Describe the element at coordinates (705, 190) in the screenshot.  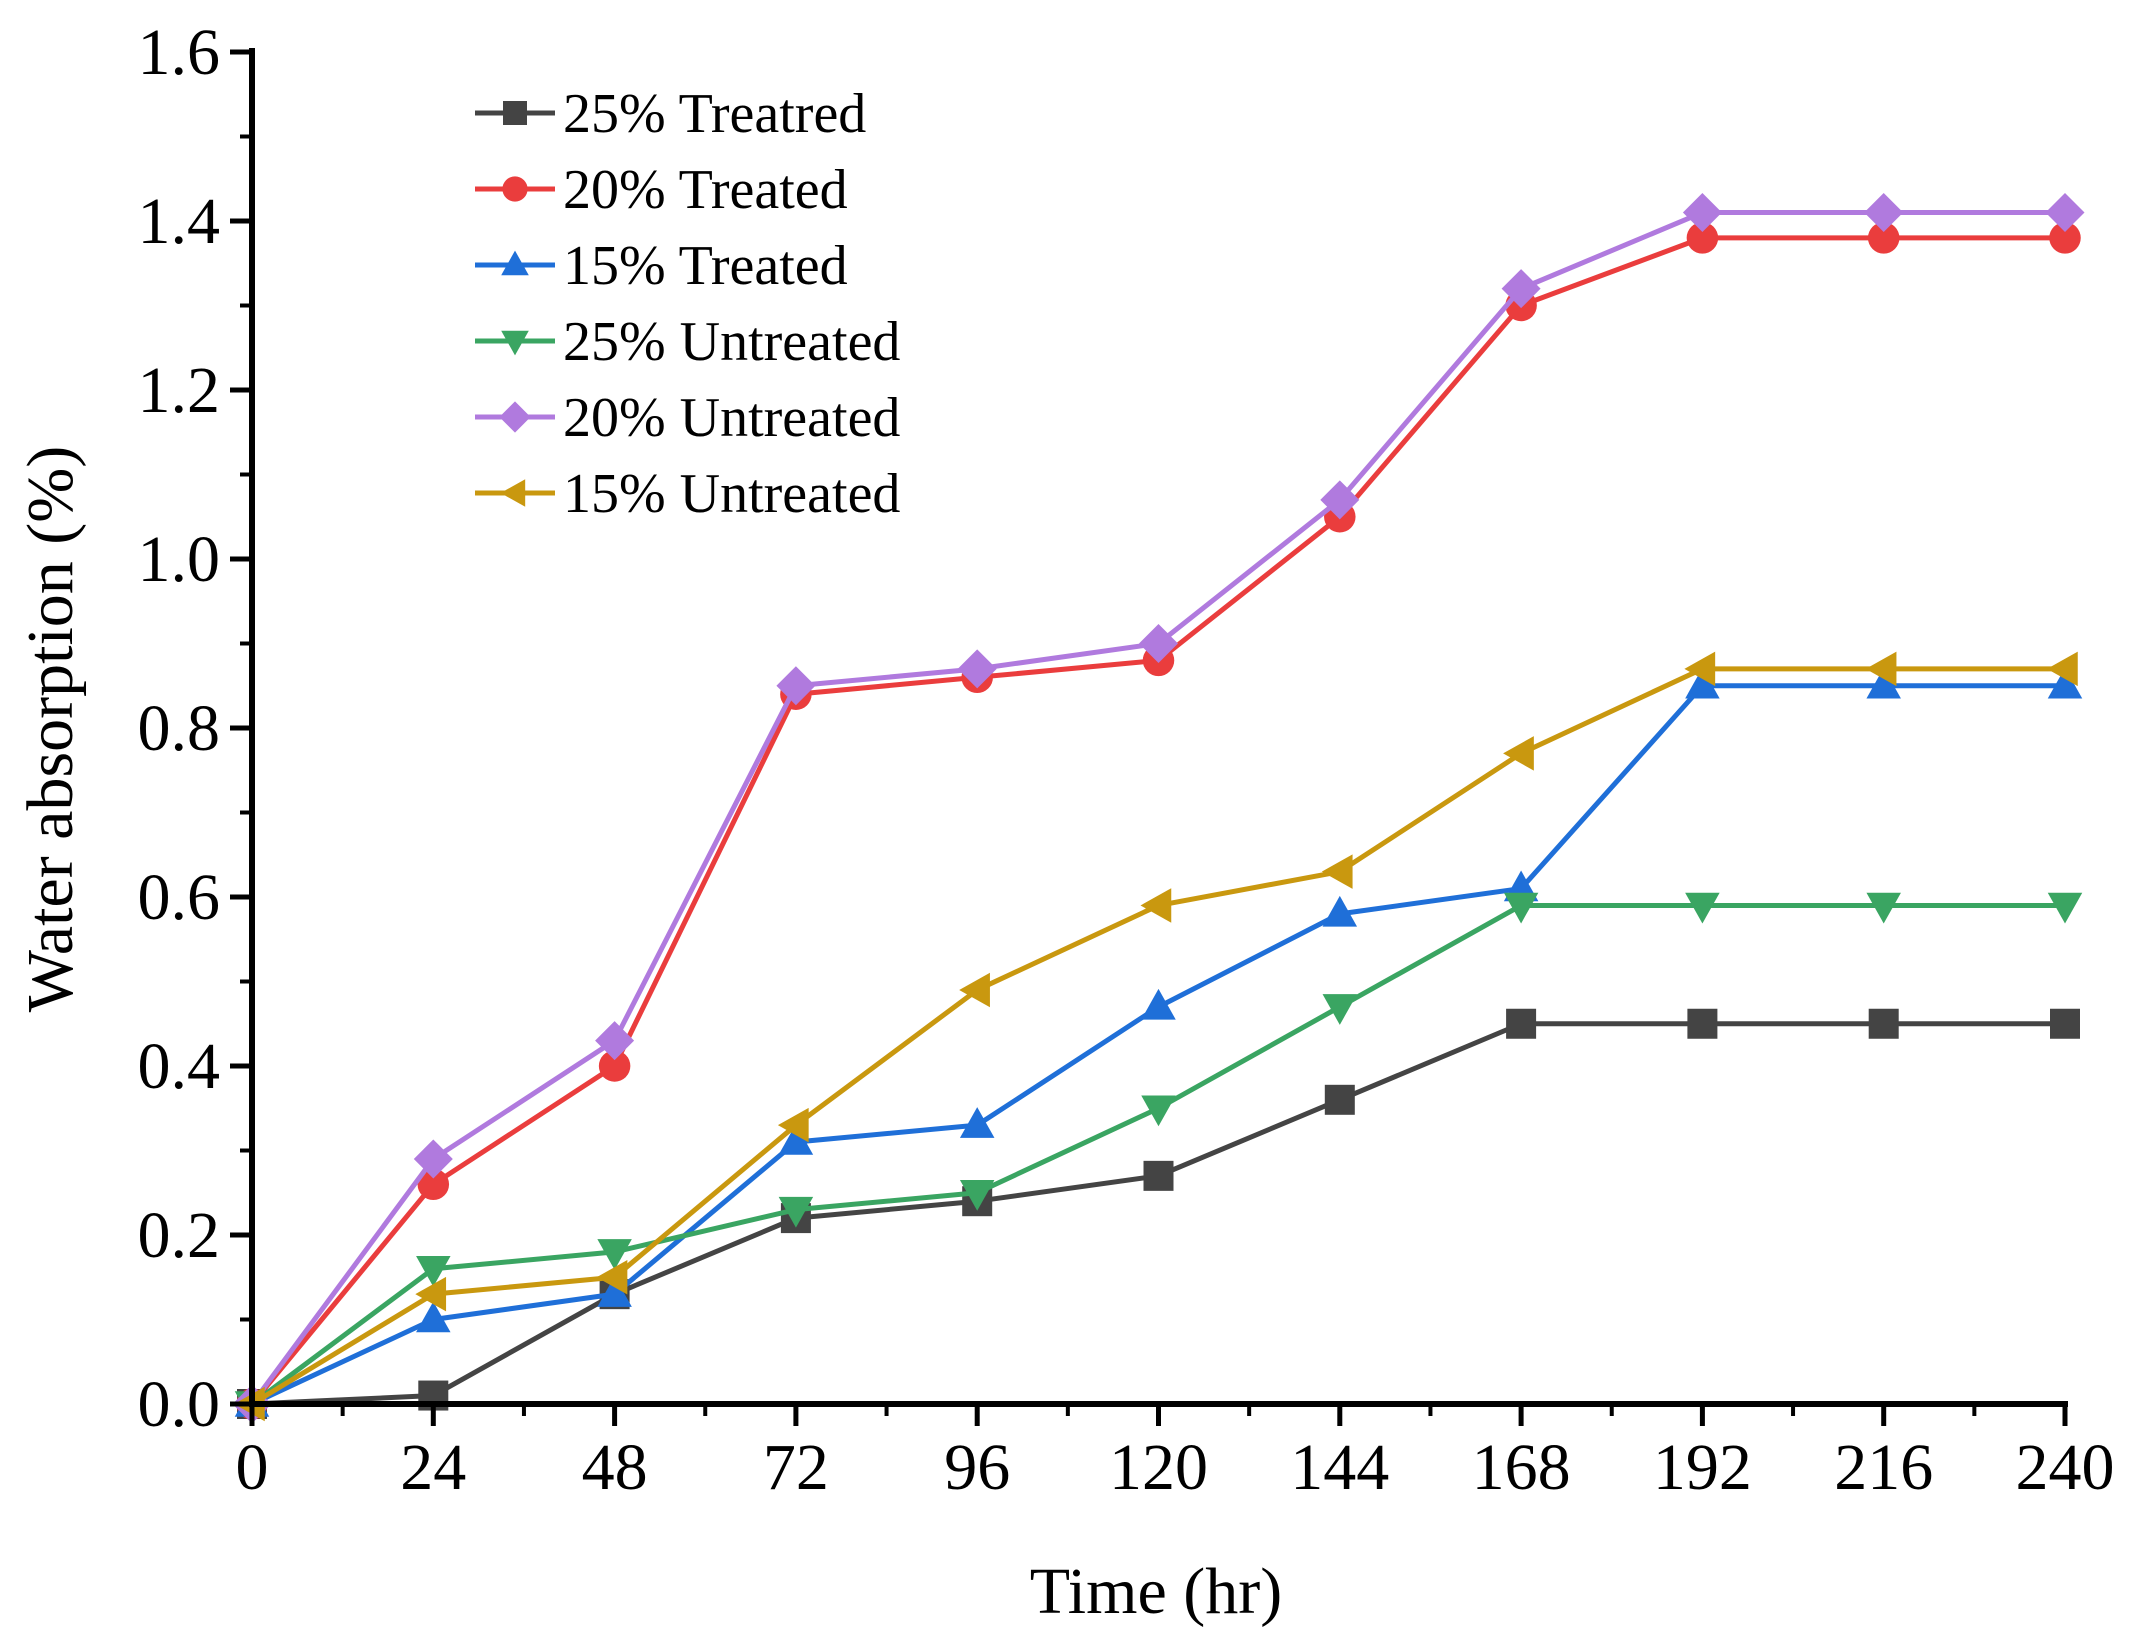
I see `legend-label: 20% Treated` at that location.